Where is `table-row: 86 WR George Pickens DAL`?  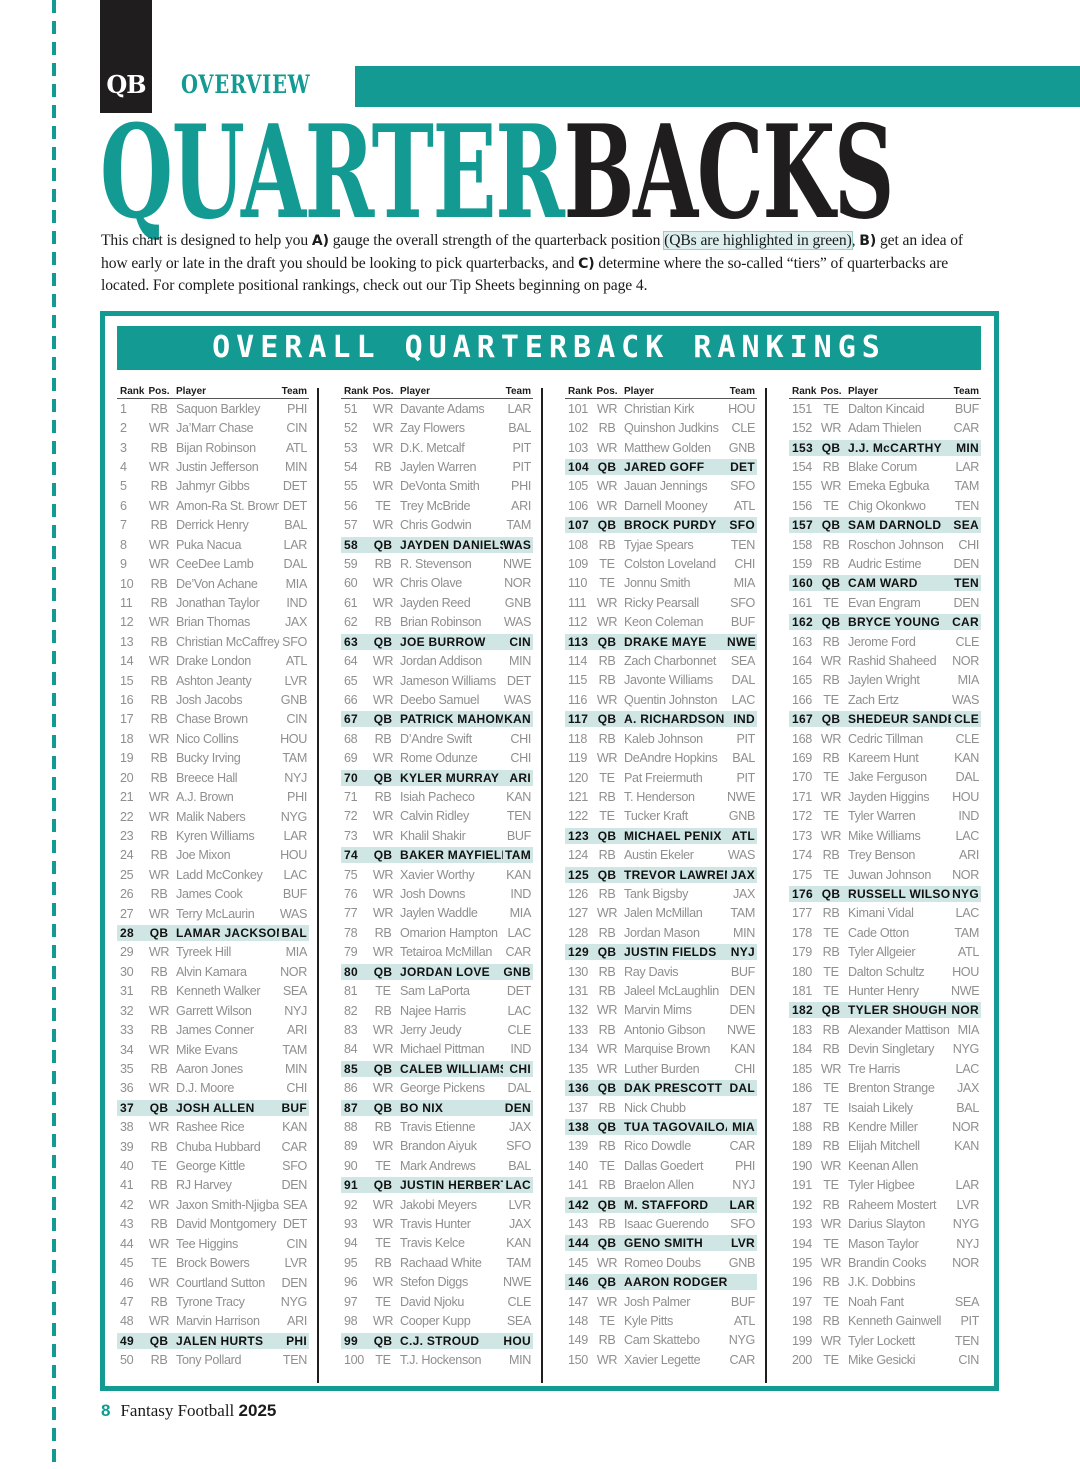
table-row: 86 WR George Pickens DAL is located at coordinates (437, 1087).